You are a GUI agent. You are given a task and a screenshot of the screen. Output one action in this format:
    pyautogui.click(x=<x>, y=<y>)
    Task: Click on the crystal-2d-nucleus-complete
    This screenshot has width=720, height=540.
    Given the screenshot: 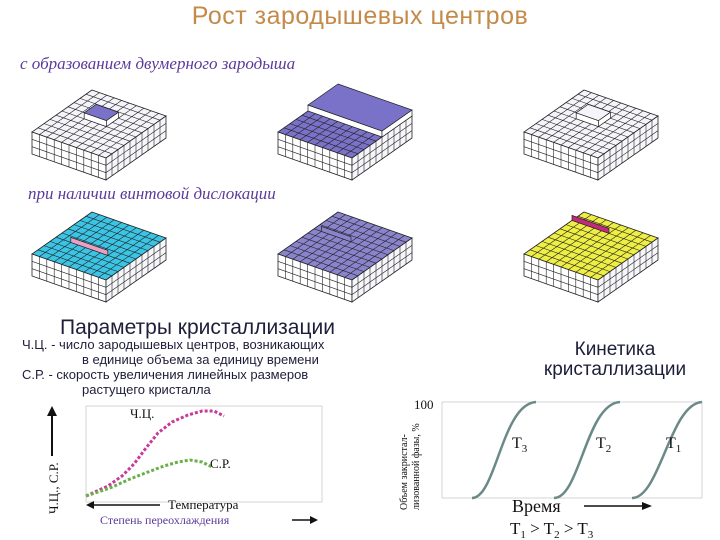 What is the action you would take?
    pyautogui.click(x=591, y=135)
    